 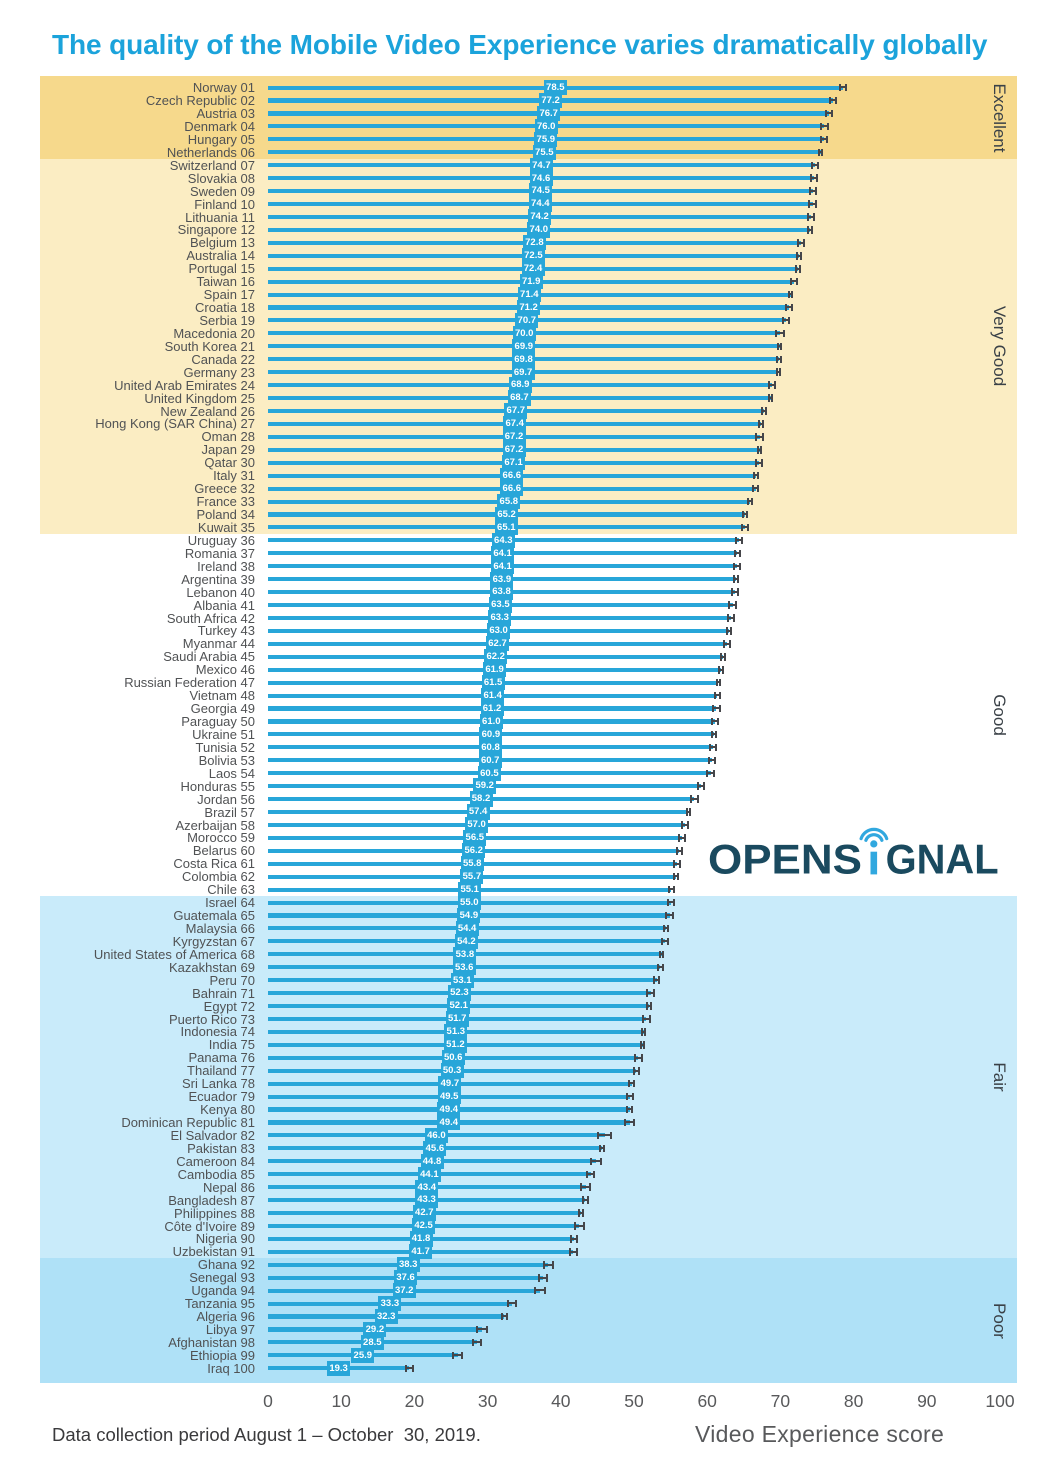 What do you see at coordinates (785, 857) in the screenshot?
I see `svg-text: OPENS` at bounding box center [785, 857].